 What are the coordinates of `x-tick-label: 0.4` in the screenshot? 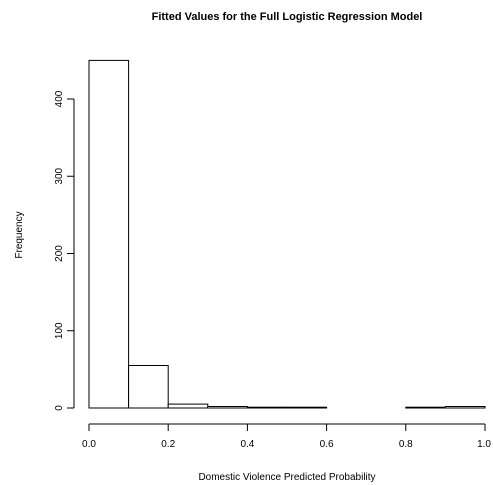 It's located at (247, 444).